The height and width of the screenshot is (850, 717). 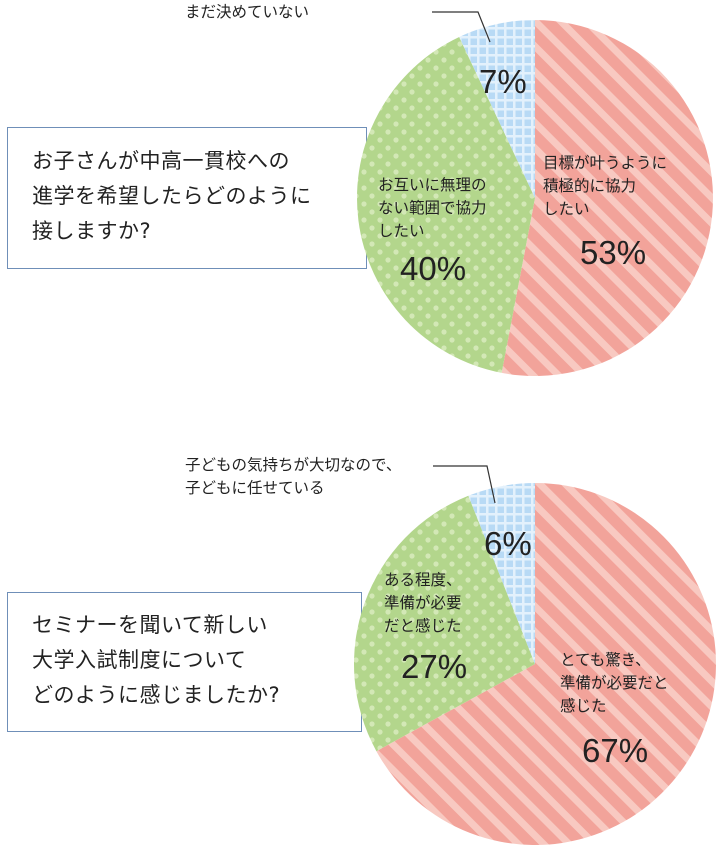 What do you see at coordinates (433, 268) in the screenshot?
I see `slice-value-label: 40%` at bounding box center [433, 268].